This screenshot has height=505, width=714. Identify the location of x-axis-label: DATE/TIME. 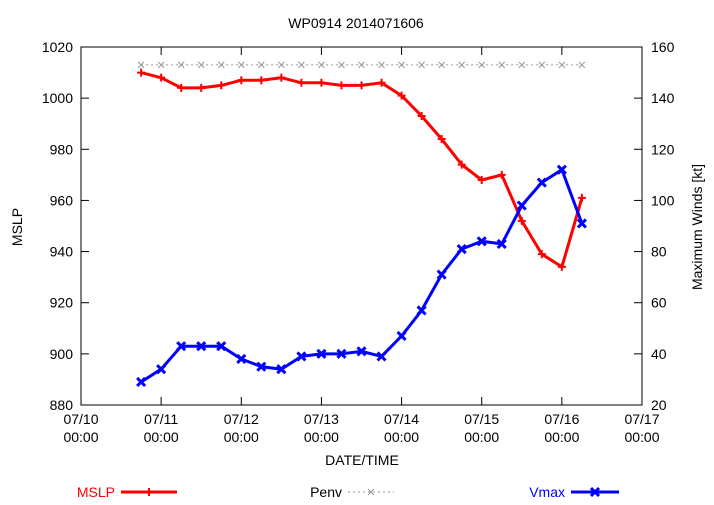
(362, 460).